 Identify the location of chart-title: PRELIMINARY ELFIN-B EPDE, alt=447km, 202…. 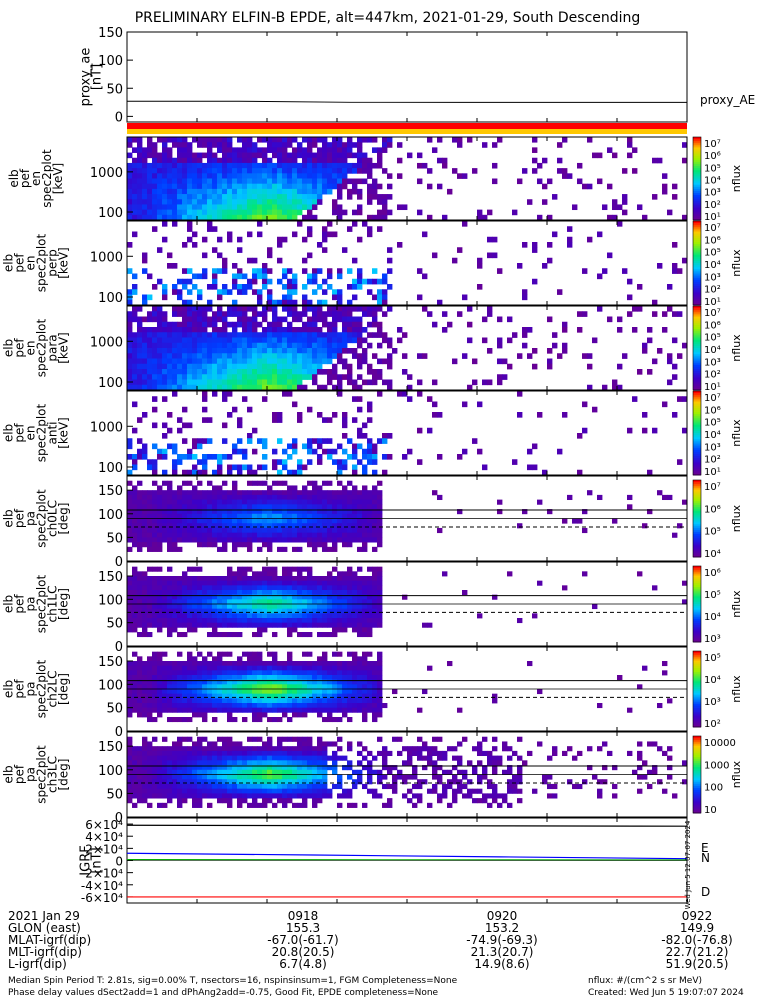
(387, 18).